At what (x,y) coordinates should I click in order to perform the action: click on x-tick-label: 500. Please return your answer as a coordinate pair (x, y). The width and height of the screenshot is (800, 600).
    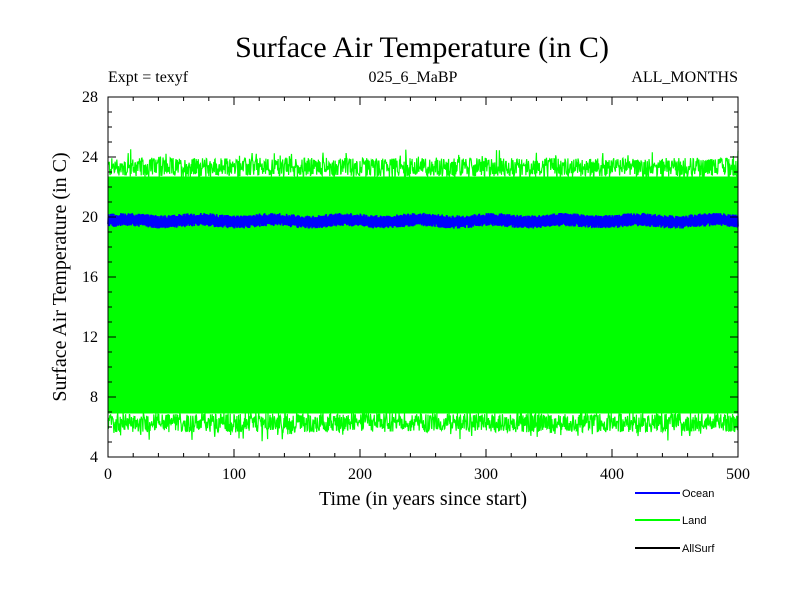
    Looking at the image, I should click on (738, 474).